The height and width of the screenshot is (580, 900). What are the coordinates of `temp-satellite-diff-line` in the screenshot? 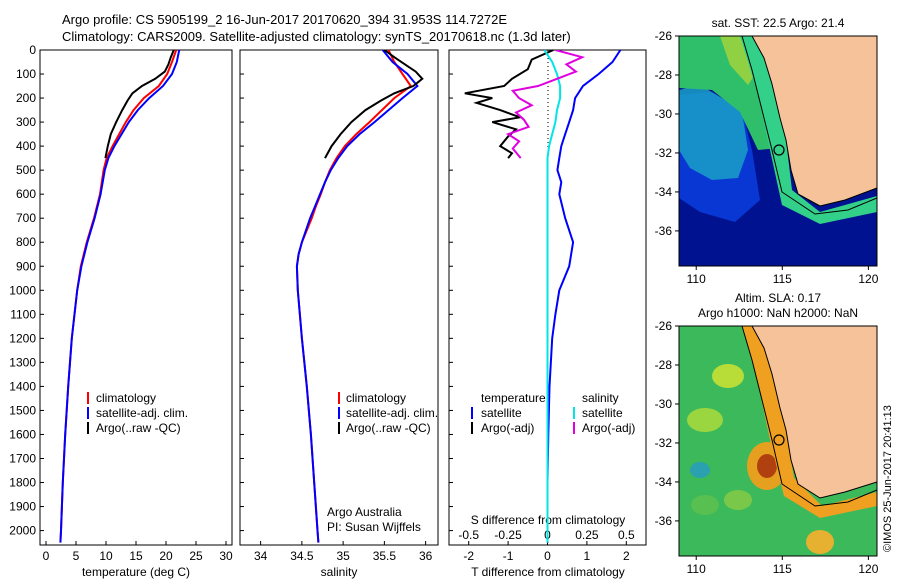 It's located at (584, 296).